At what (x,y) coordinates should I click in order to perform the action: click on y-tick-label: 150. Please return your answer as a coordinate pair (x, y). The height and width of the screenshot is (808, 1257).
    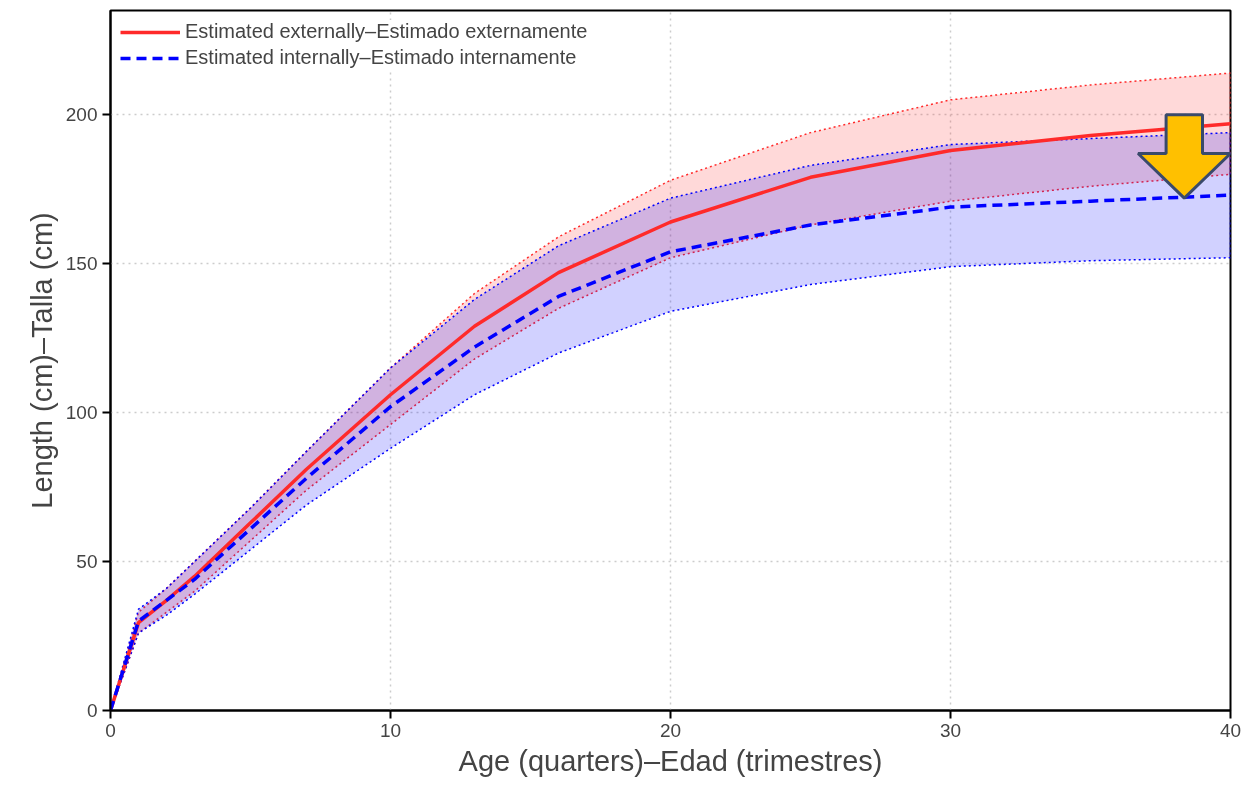
    Looking at the image, I should click on (81, 264).